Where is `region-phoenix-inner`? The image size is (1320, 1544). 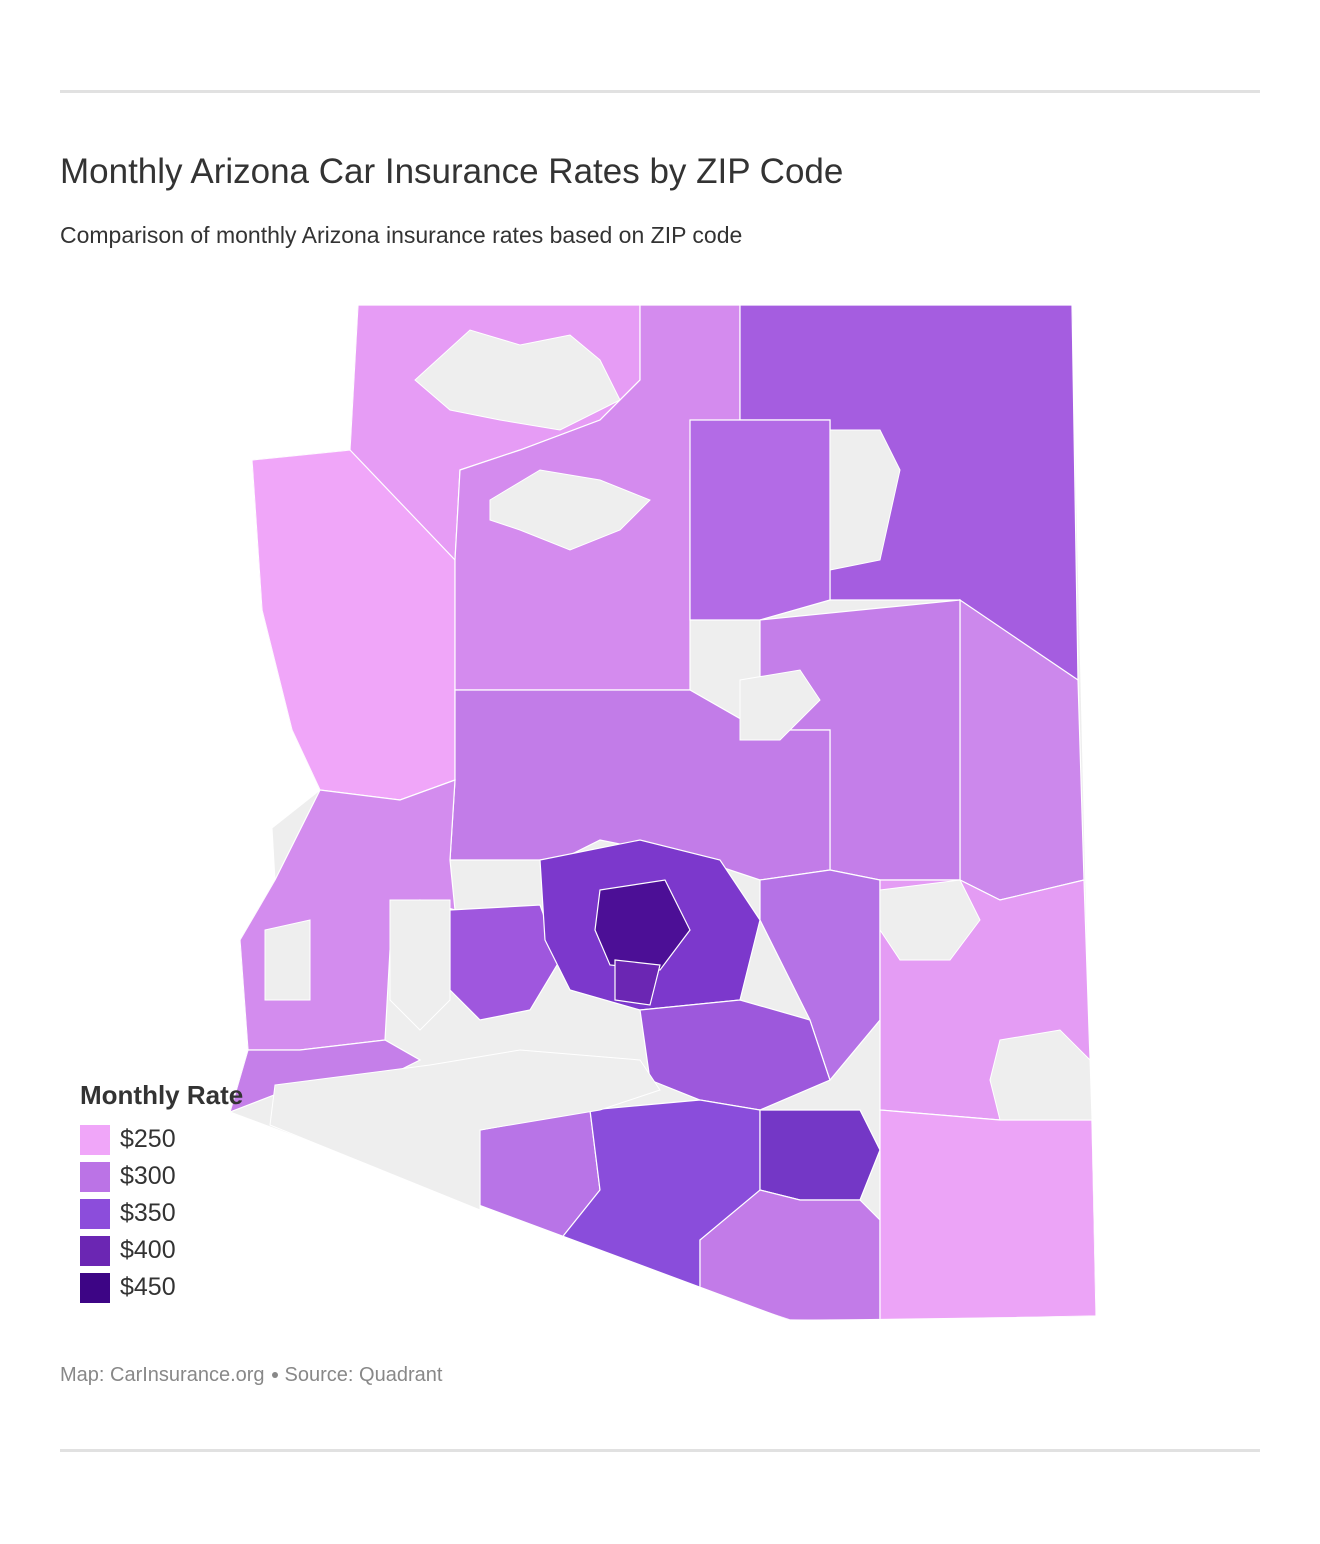
region-phoenix-inner is located at coordinates (637, 982).